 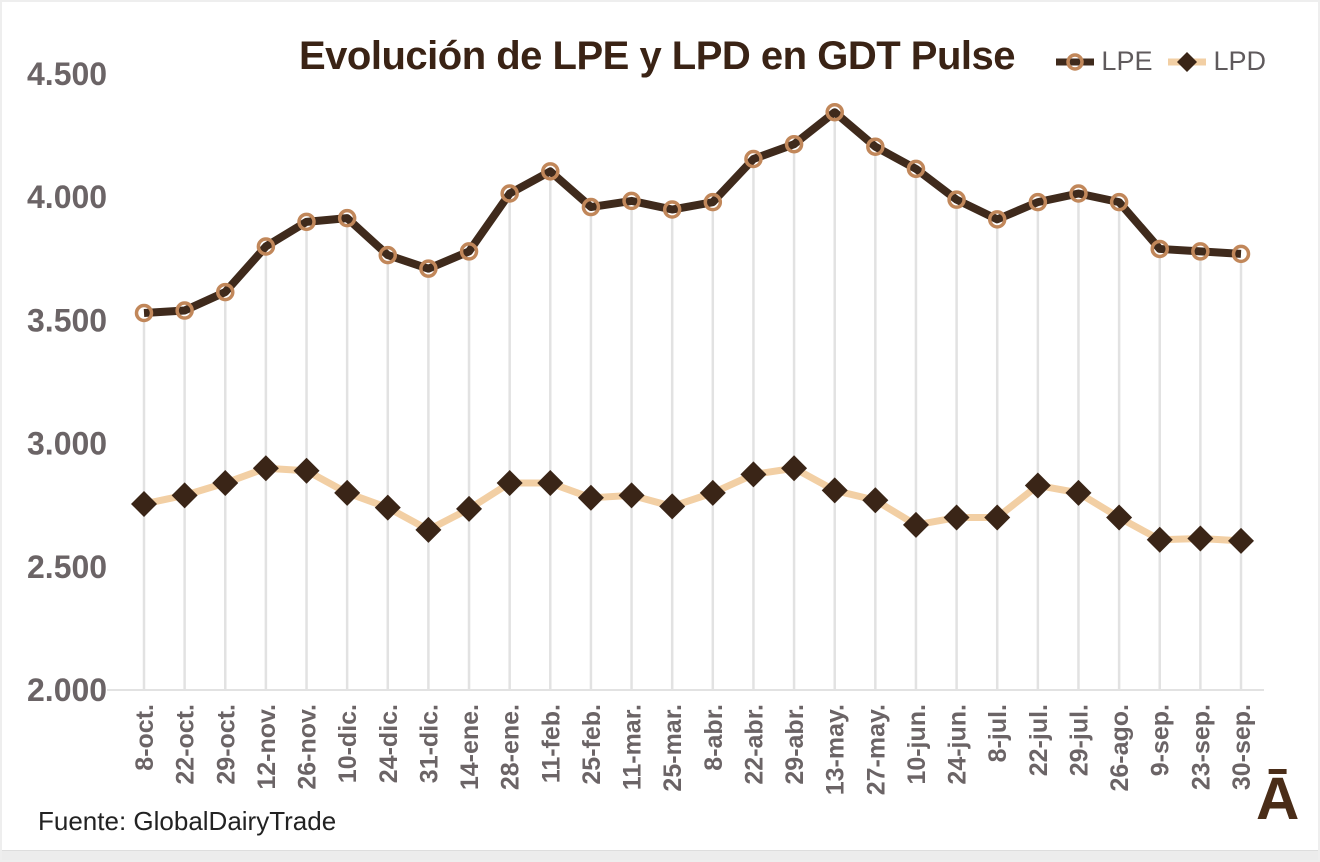 I want to click on x-tick-label: 22-abr., so click(x=754, y=744).